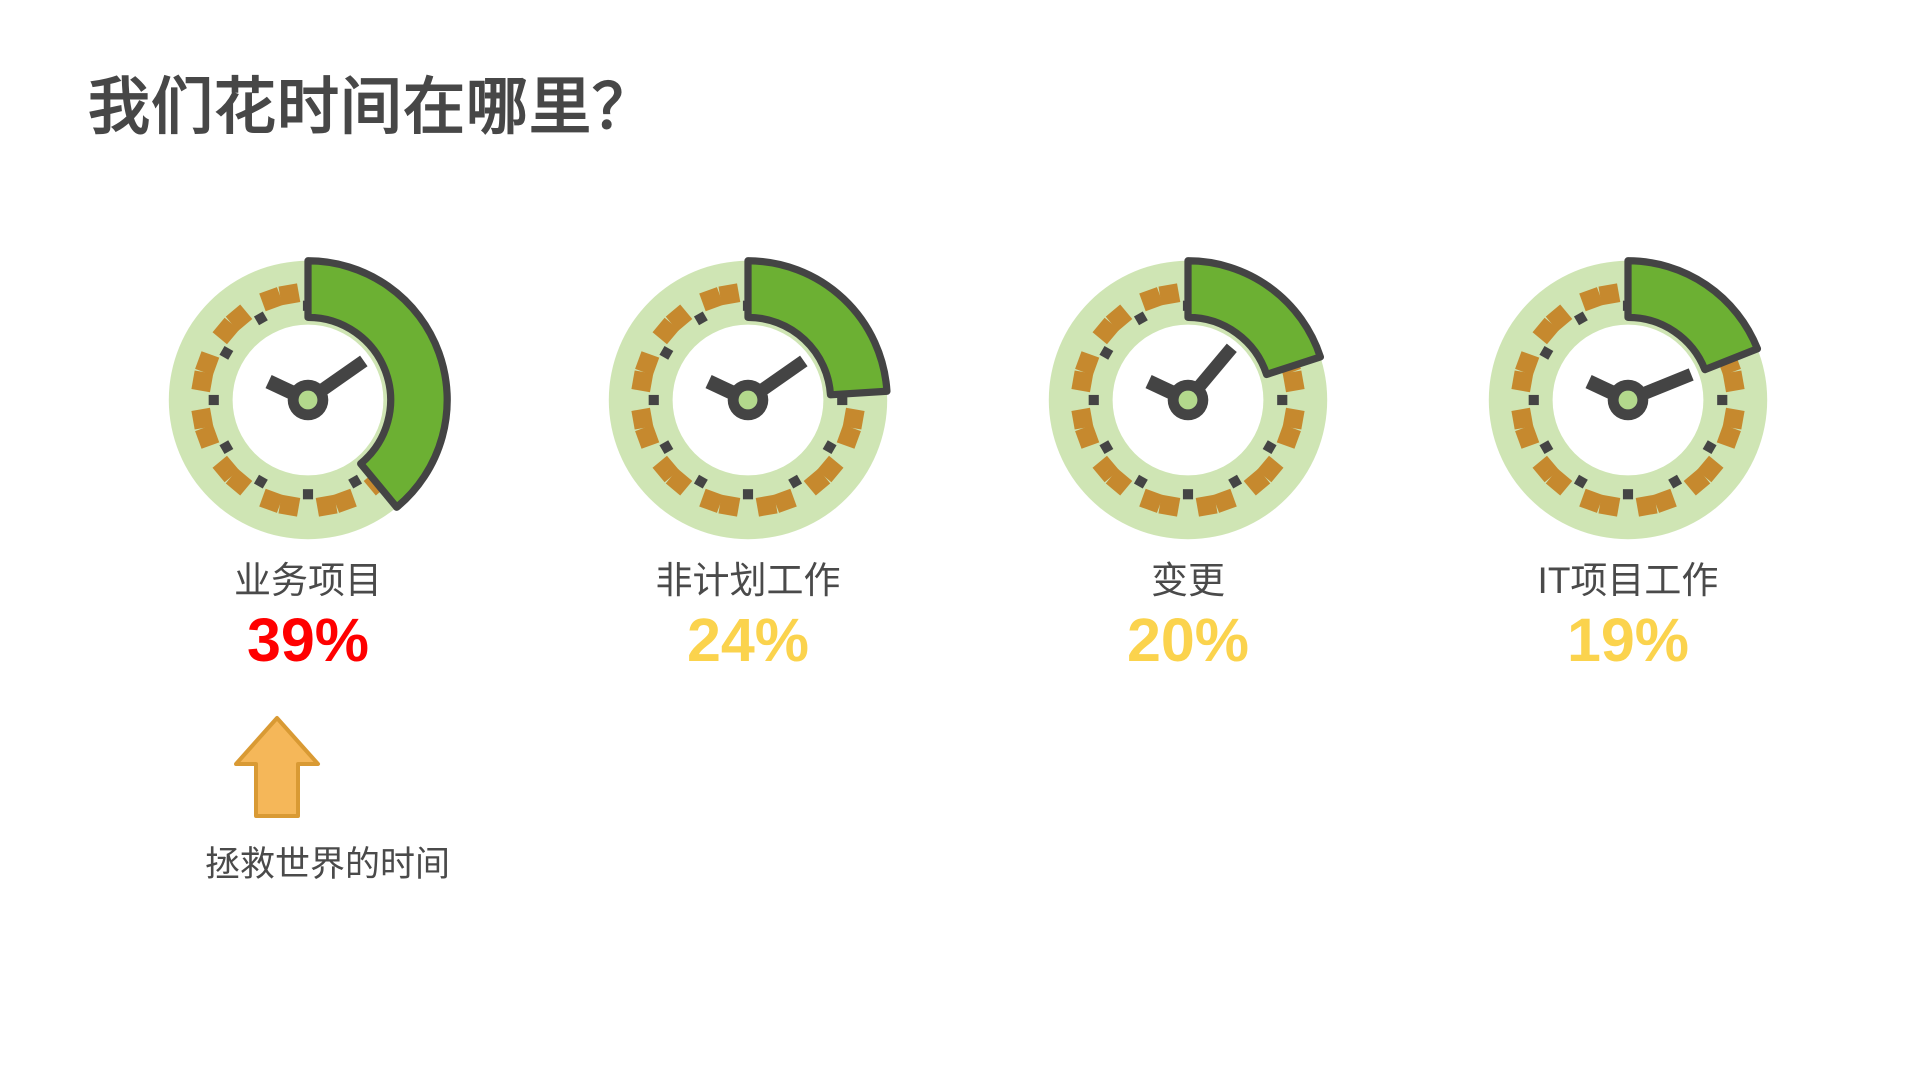 The width and height of the screenshot is (1919, 1079). I want to click on gauge-card-business-projects: 业务项目 39%, so click(308, 463).